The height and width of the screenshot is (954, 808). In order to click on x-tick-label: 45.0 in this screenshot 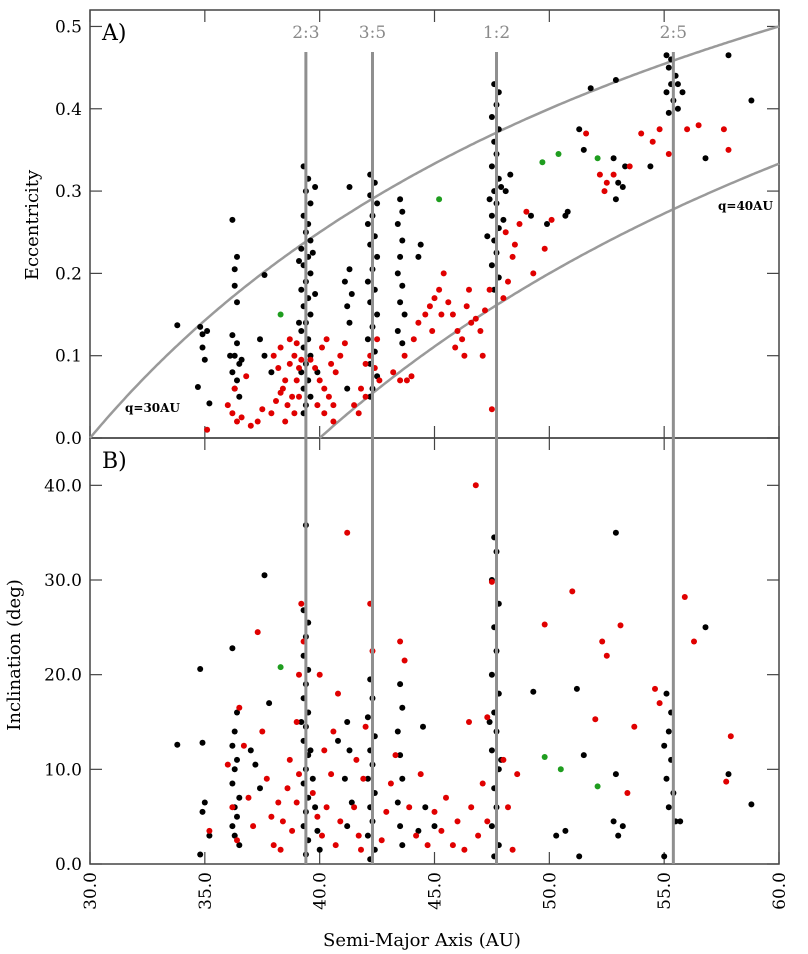, I will do `click(436, 891)`.